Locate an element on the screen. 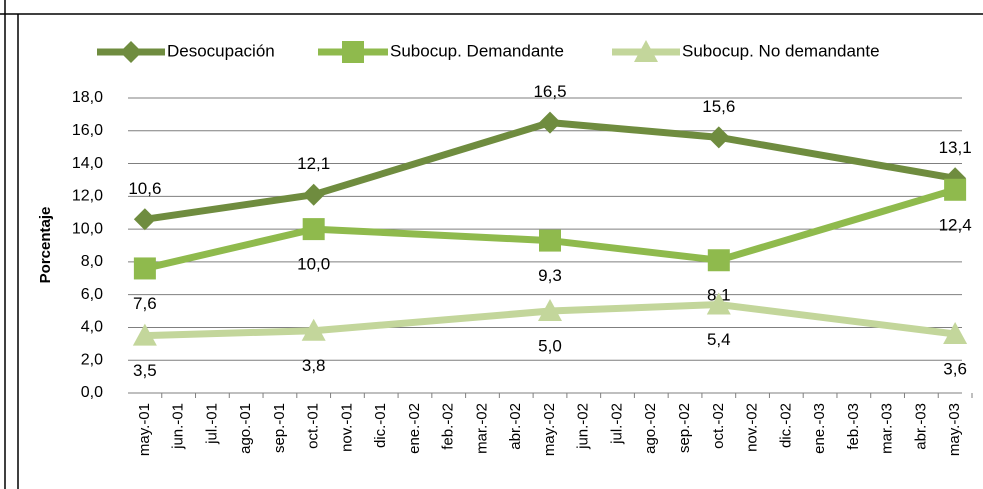  data-label: 13,1 is located at coordinates (955, 147).